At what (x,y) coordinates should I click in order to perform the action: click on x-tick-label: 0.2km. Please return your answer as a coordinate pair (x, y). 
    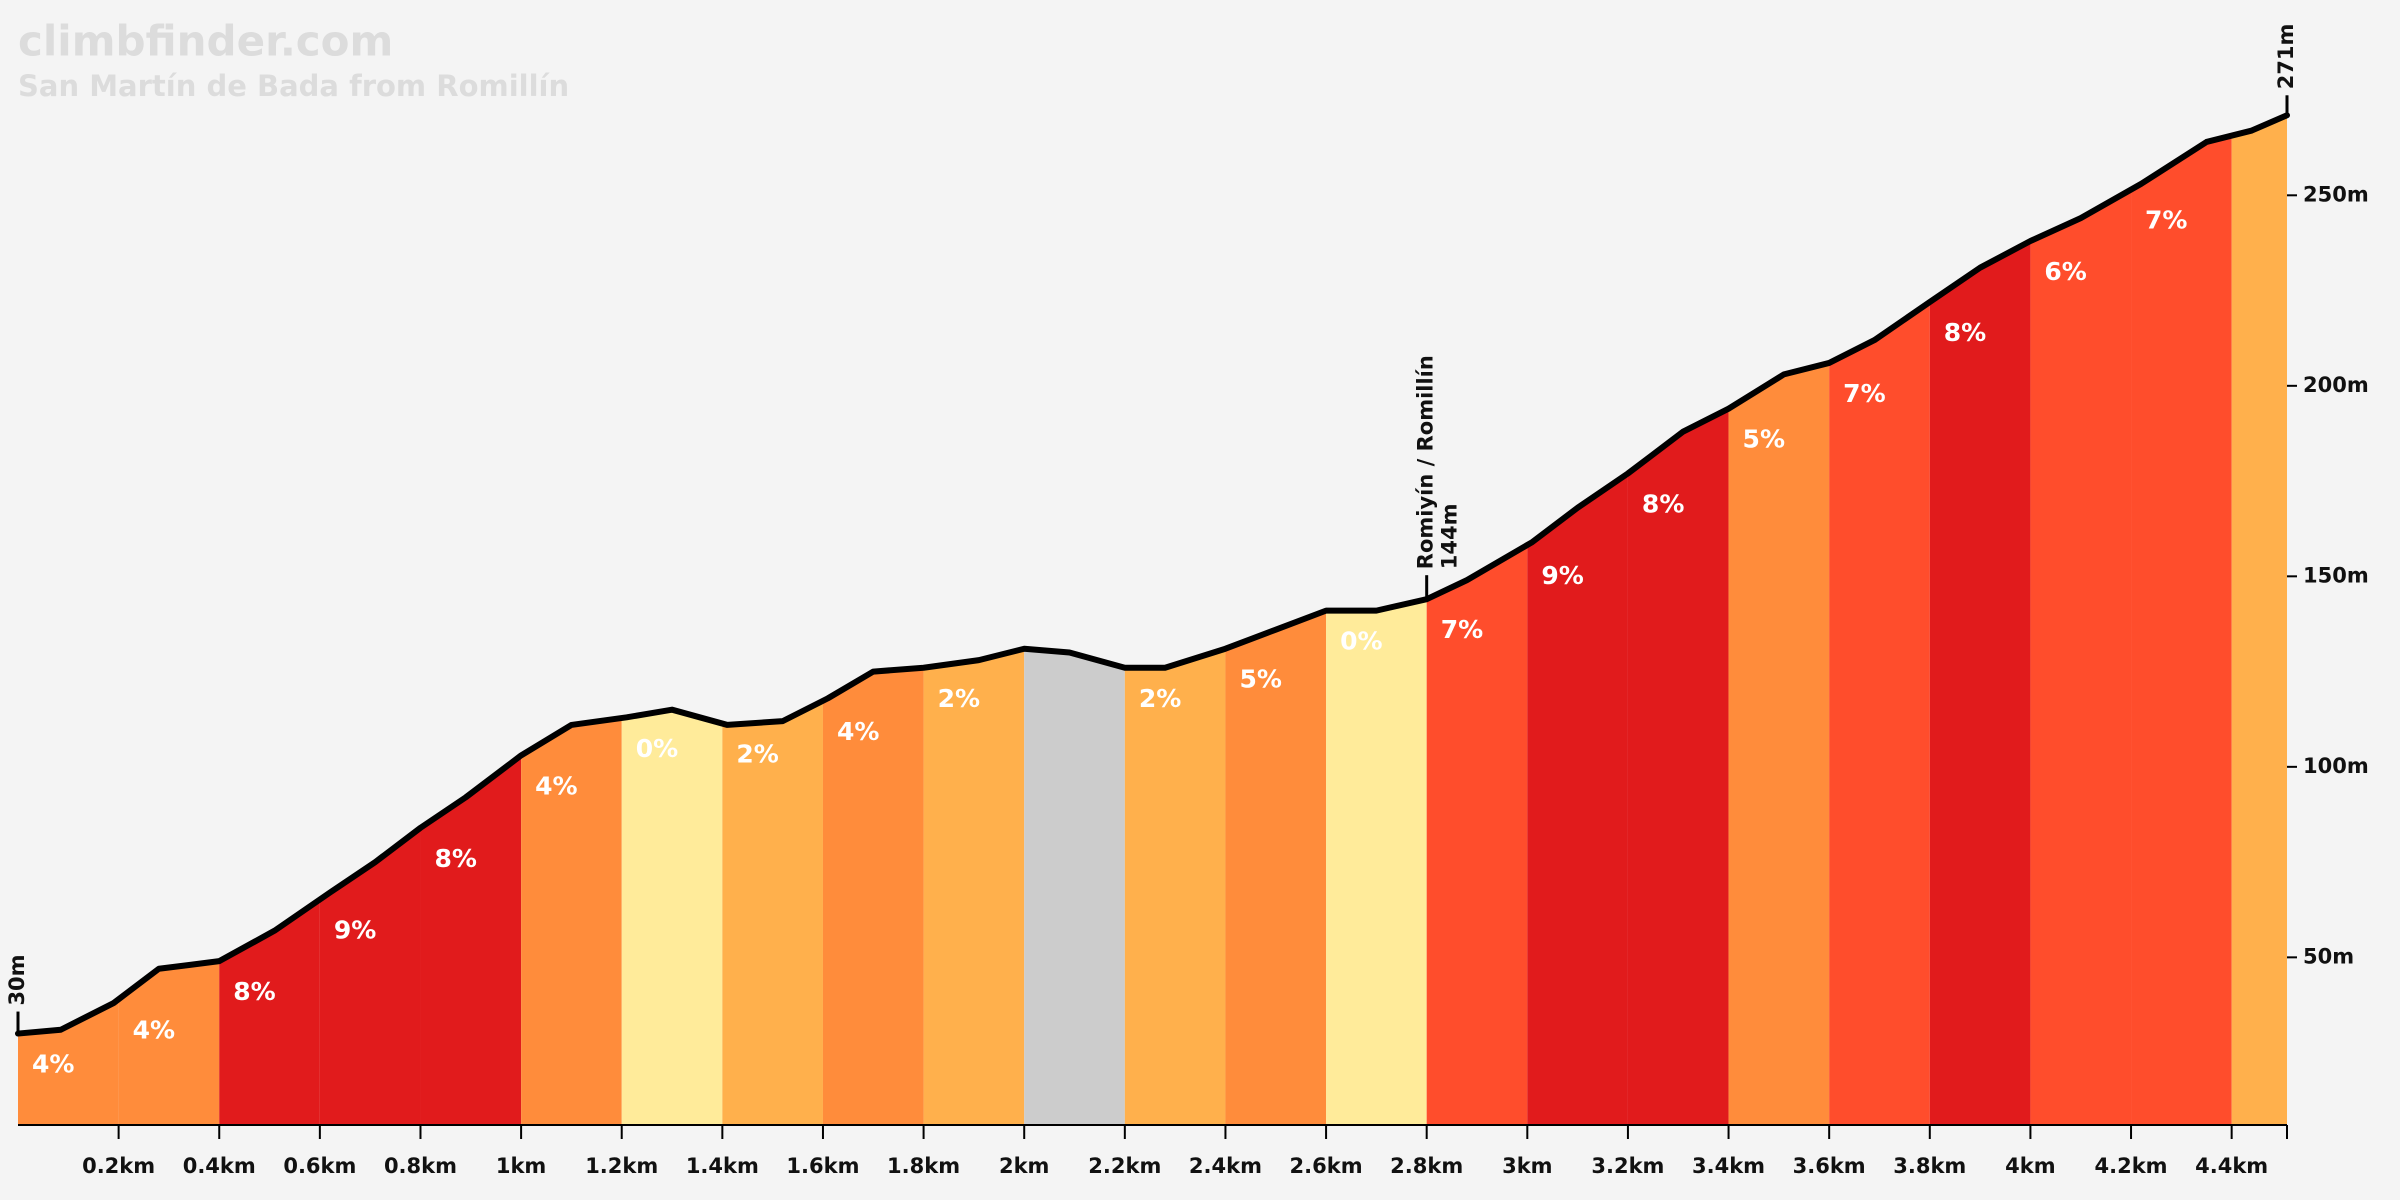
    Looking at the image, I should click on (118, 1166).